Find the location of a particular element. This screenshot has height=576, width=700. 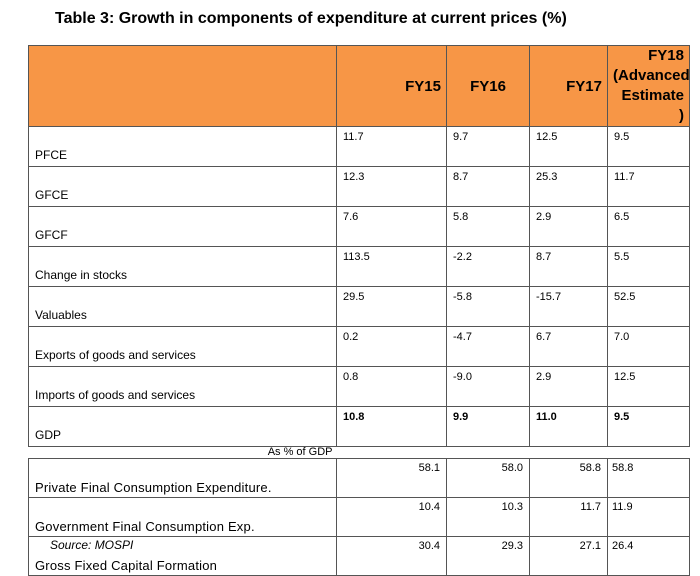

header-fy18-line2: (Advanced is located at coordinates (651, 75).